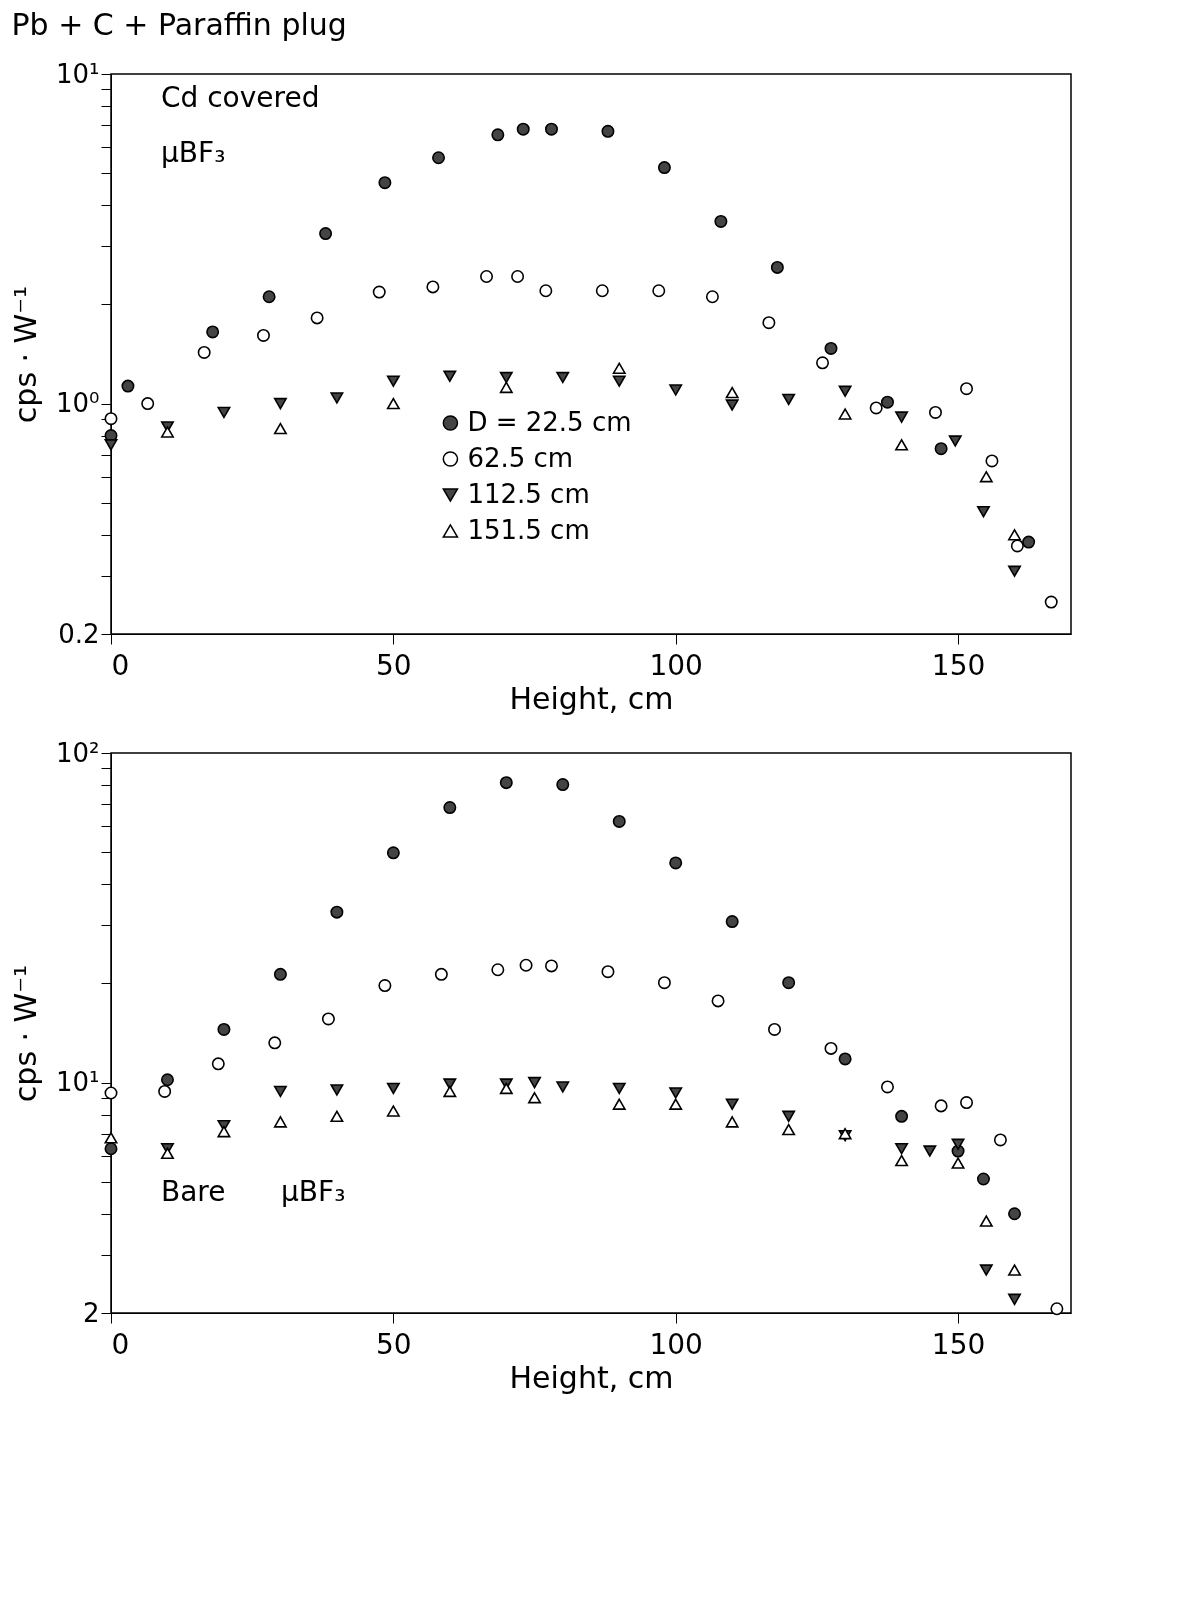 The width and height of the screenshot is (1185, 1615). Describe the element at coordinates (528, 494) in the screenshot. I see `legend-label: 112.5 cm` at that location.